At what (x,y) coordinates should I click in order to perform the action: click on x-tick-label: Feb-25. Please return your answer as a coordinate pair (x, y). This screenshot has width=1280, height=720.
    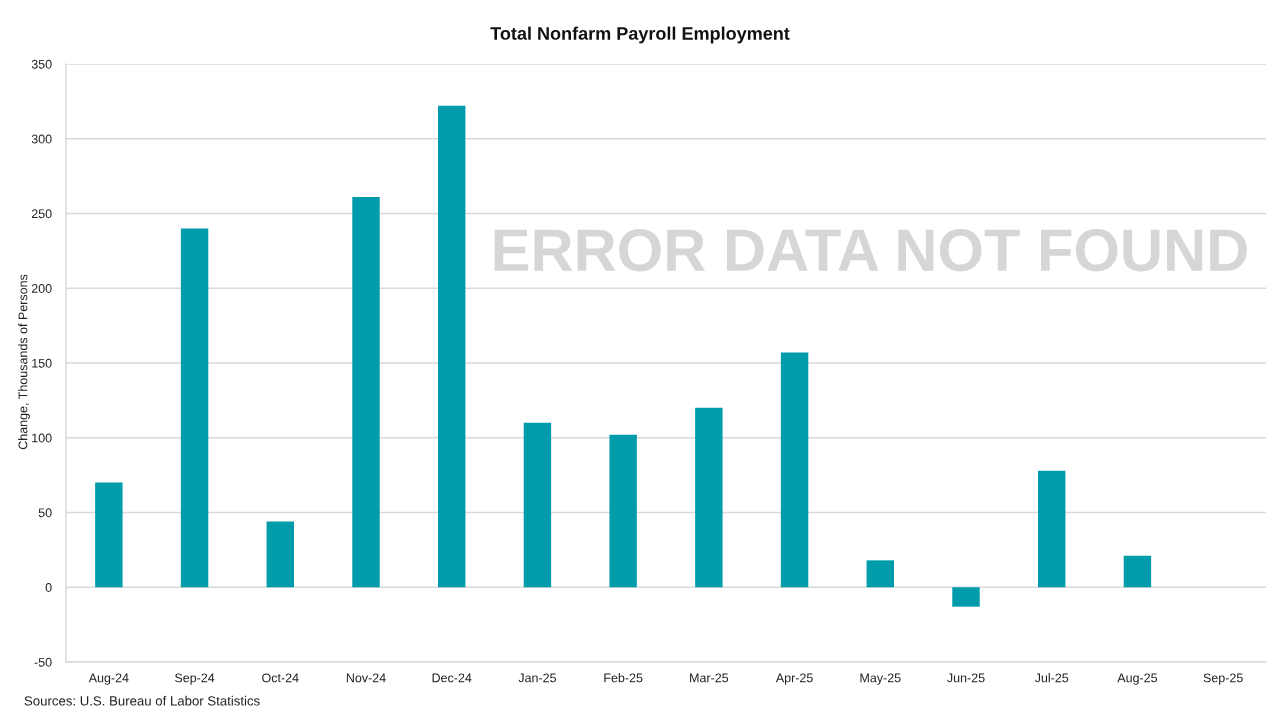
    Looking at the image, I should click on (623, 678).